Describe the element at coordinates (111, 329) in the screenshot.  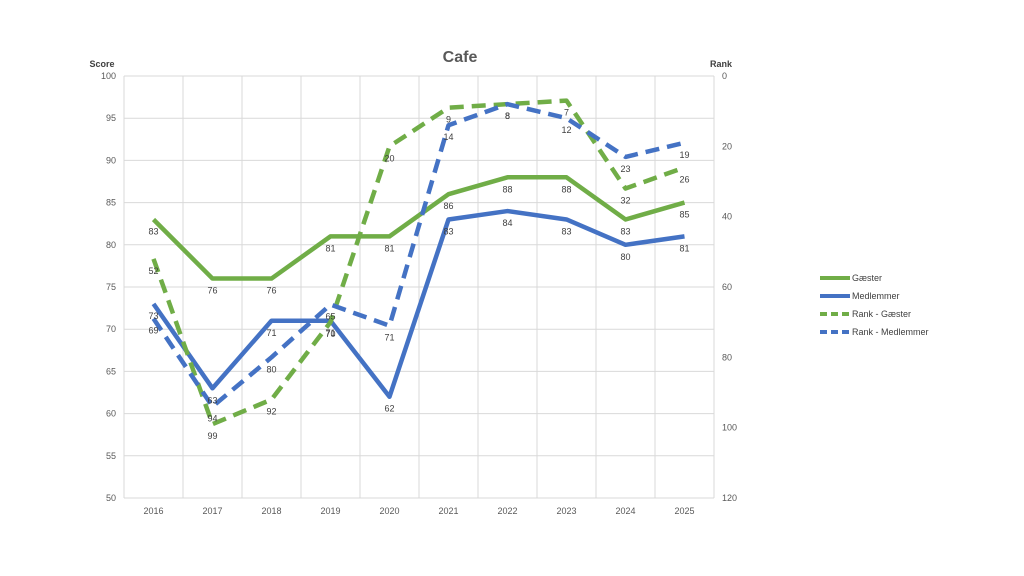
I see `y-tick-label: 70` at that location.